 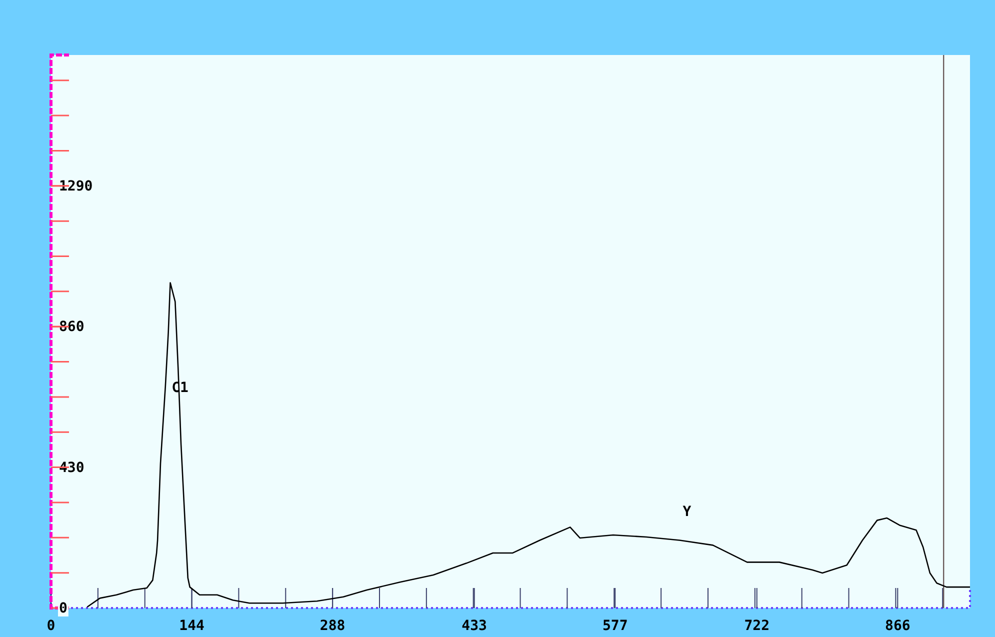 What do you see at coordinates (71, 327) in the screenshot?
I see `y-tick-label: 860` at bounding box center [71, 327].